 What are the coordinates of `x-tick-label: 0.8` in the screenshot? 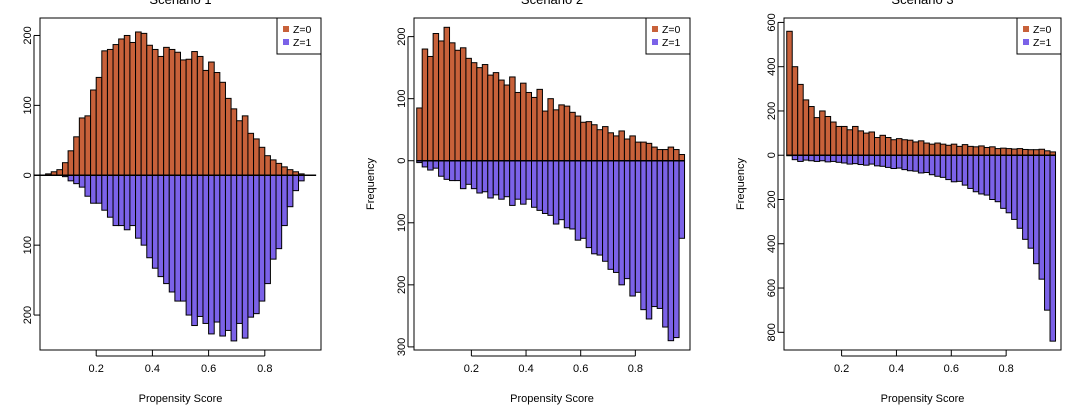 It's located at (1006, 369).